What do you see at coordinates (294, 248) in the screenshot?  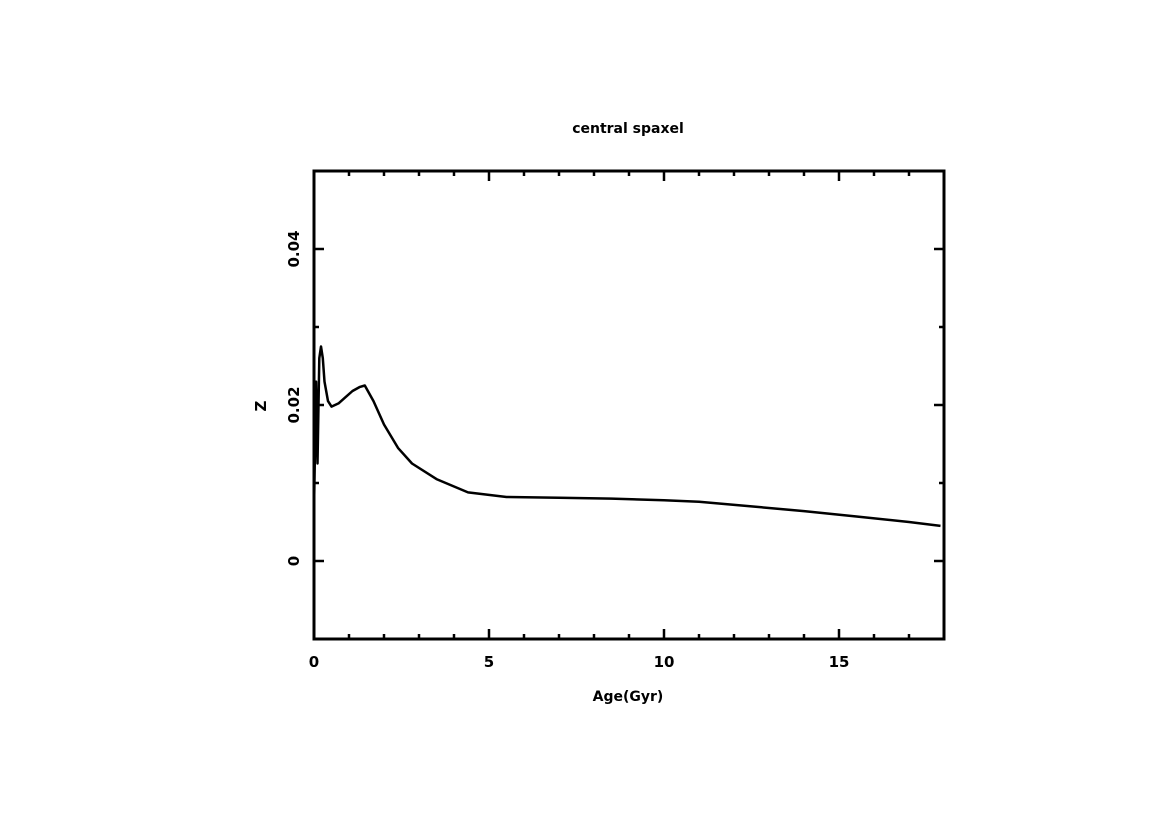 I see `y-tick-label: 0.04` at bounding box center [294, 248].